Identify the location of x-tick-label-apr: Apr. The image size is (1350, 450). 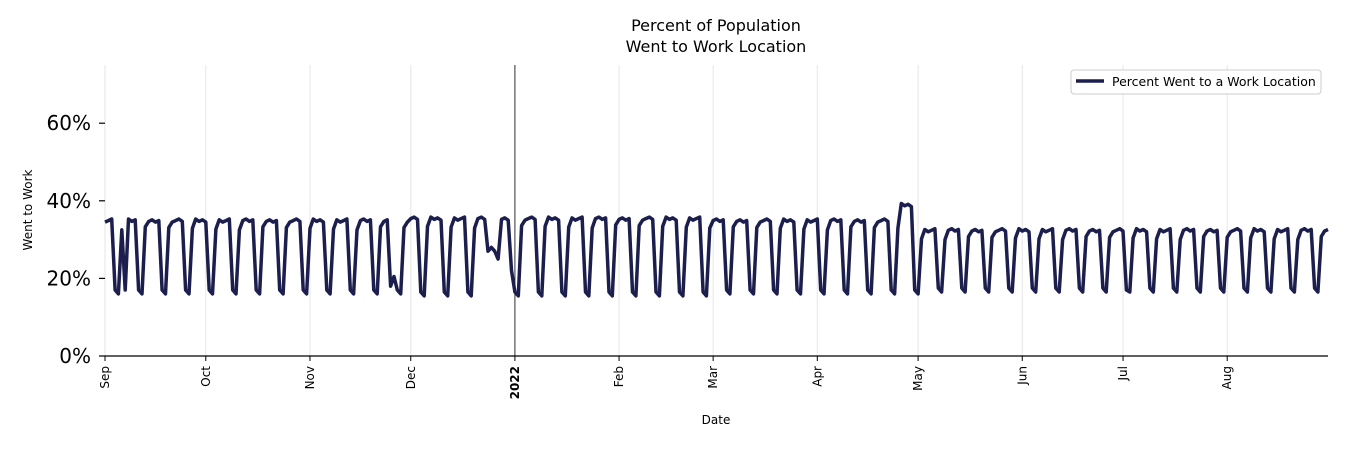
(817, 376).